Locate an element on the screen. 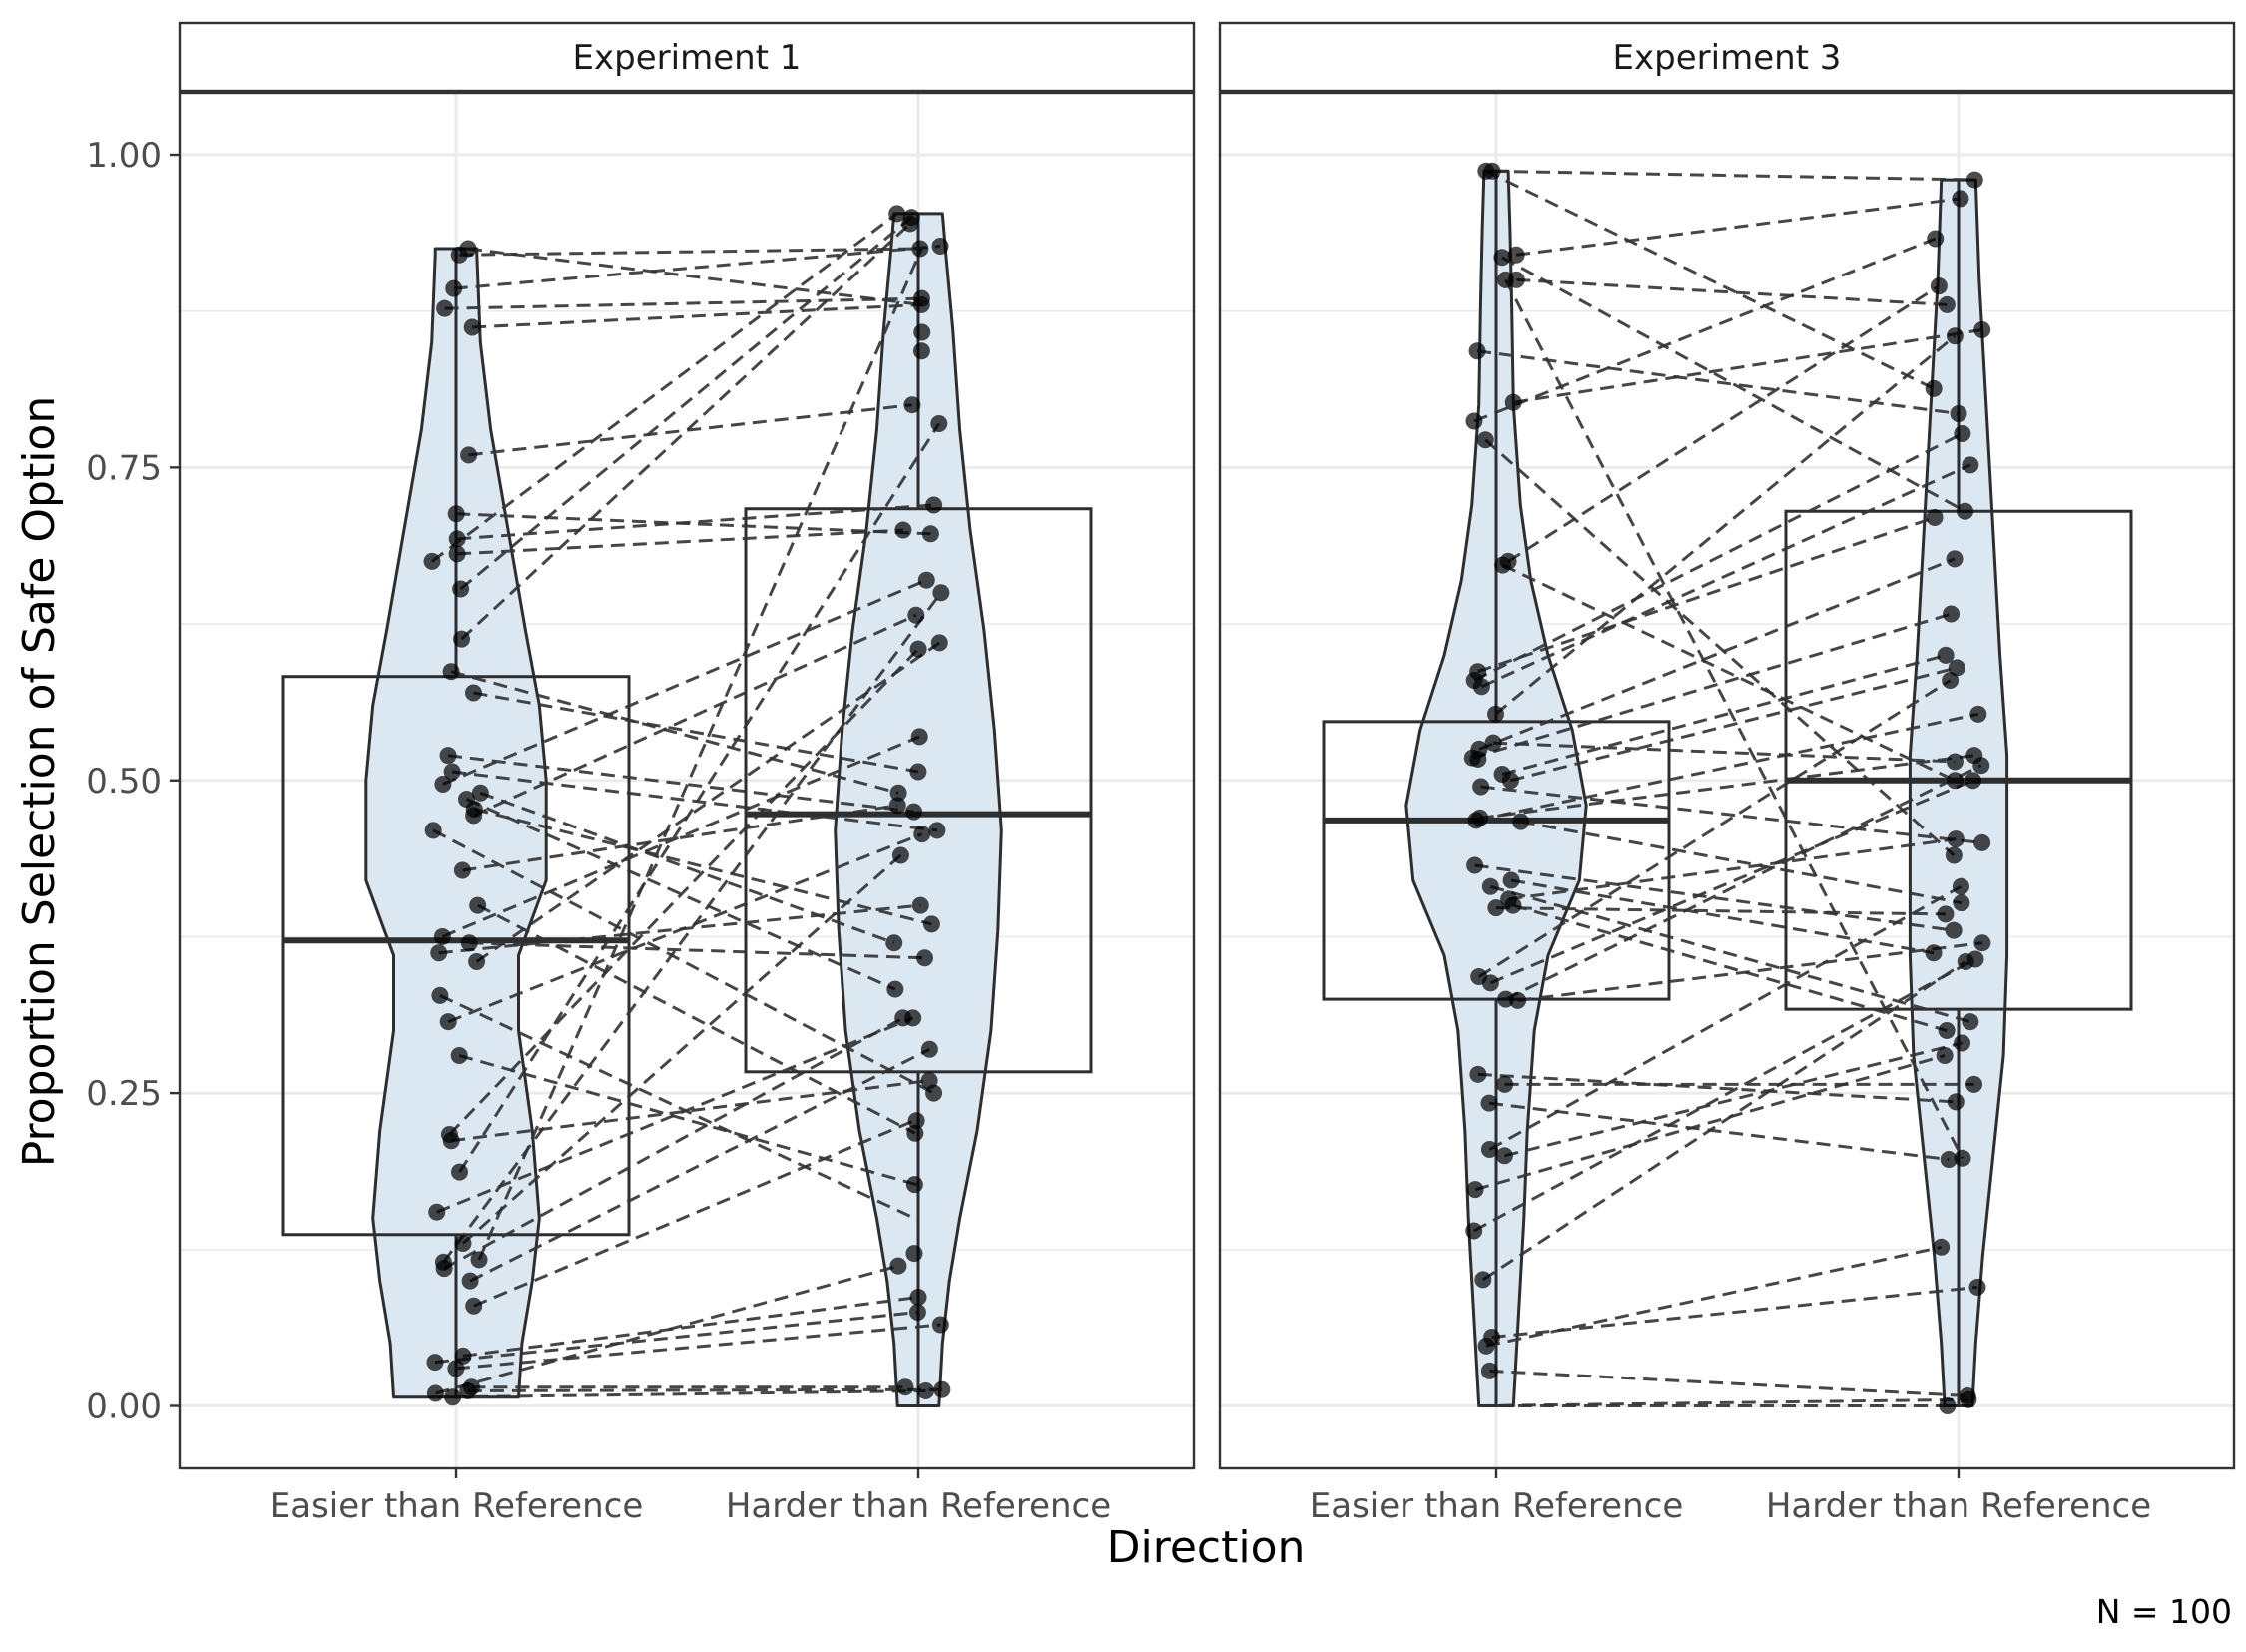 This screenshot has width=2246, height=1652. y-tick-label: 0.00 is located at coordinates (124, 1407).